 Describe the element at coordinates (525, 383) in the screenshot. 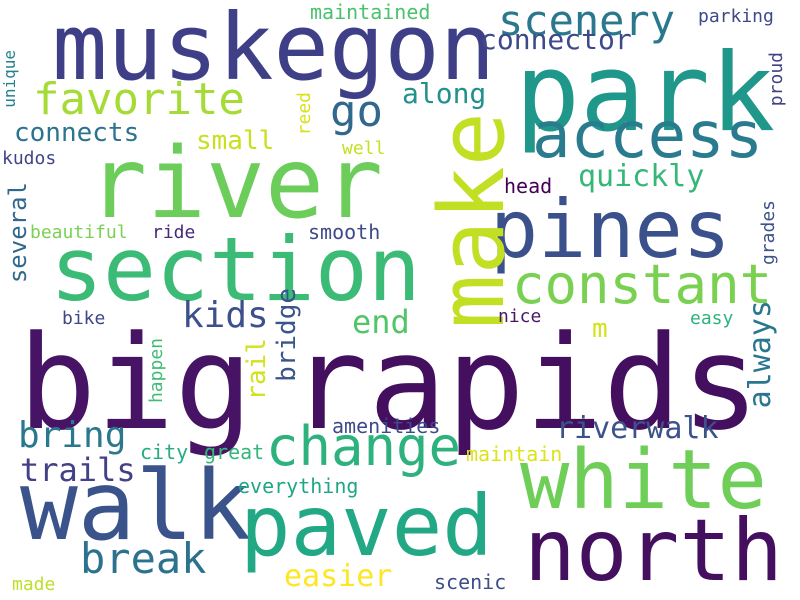

I see `word-rapids: rapids` at that location.